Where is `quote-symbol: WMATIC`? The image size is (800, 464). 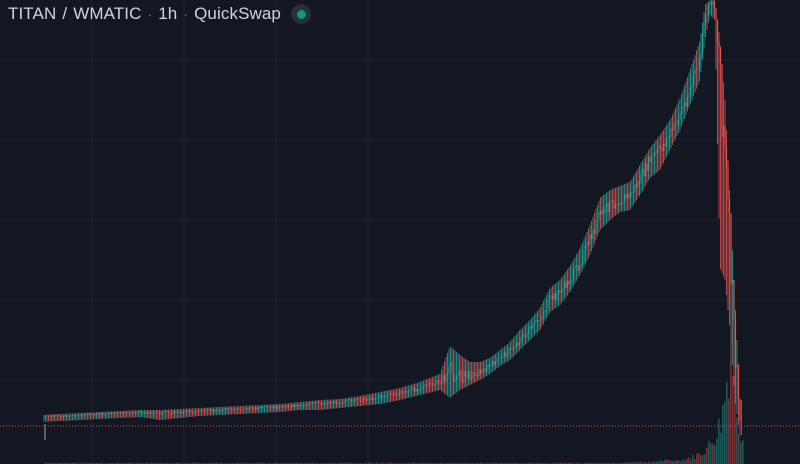 quote-symbol: WMATIC is located at coordinates (107, 13).